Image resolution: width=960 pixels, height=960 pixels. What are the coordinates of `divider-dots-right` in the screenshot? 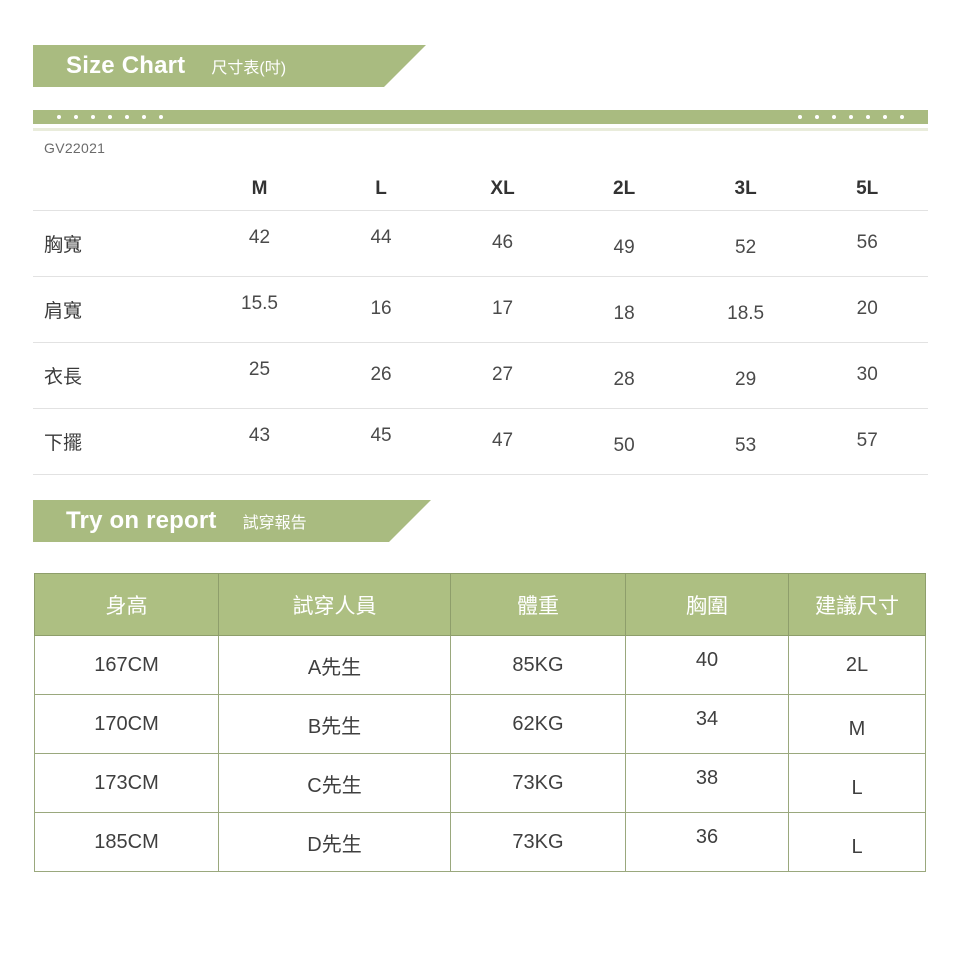 It's located at (851, 117).